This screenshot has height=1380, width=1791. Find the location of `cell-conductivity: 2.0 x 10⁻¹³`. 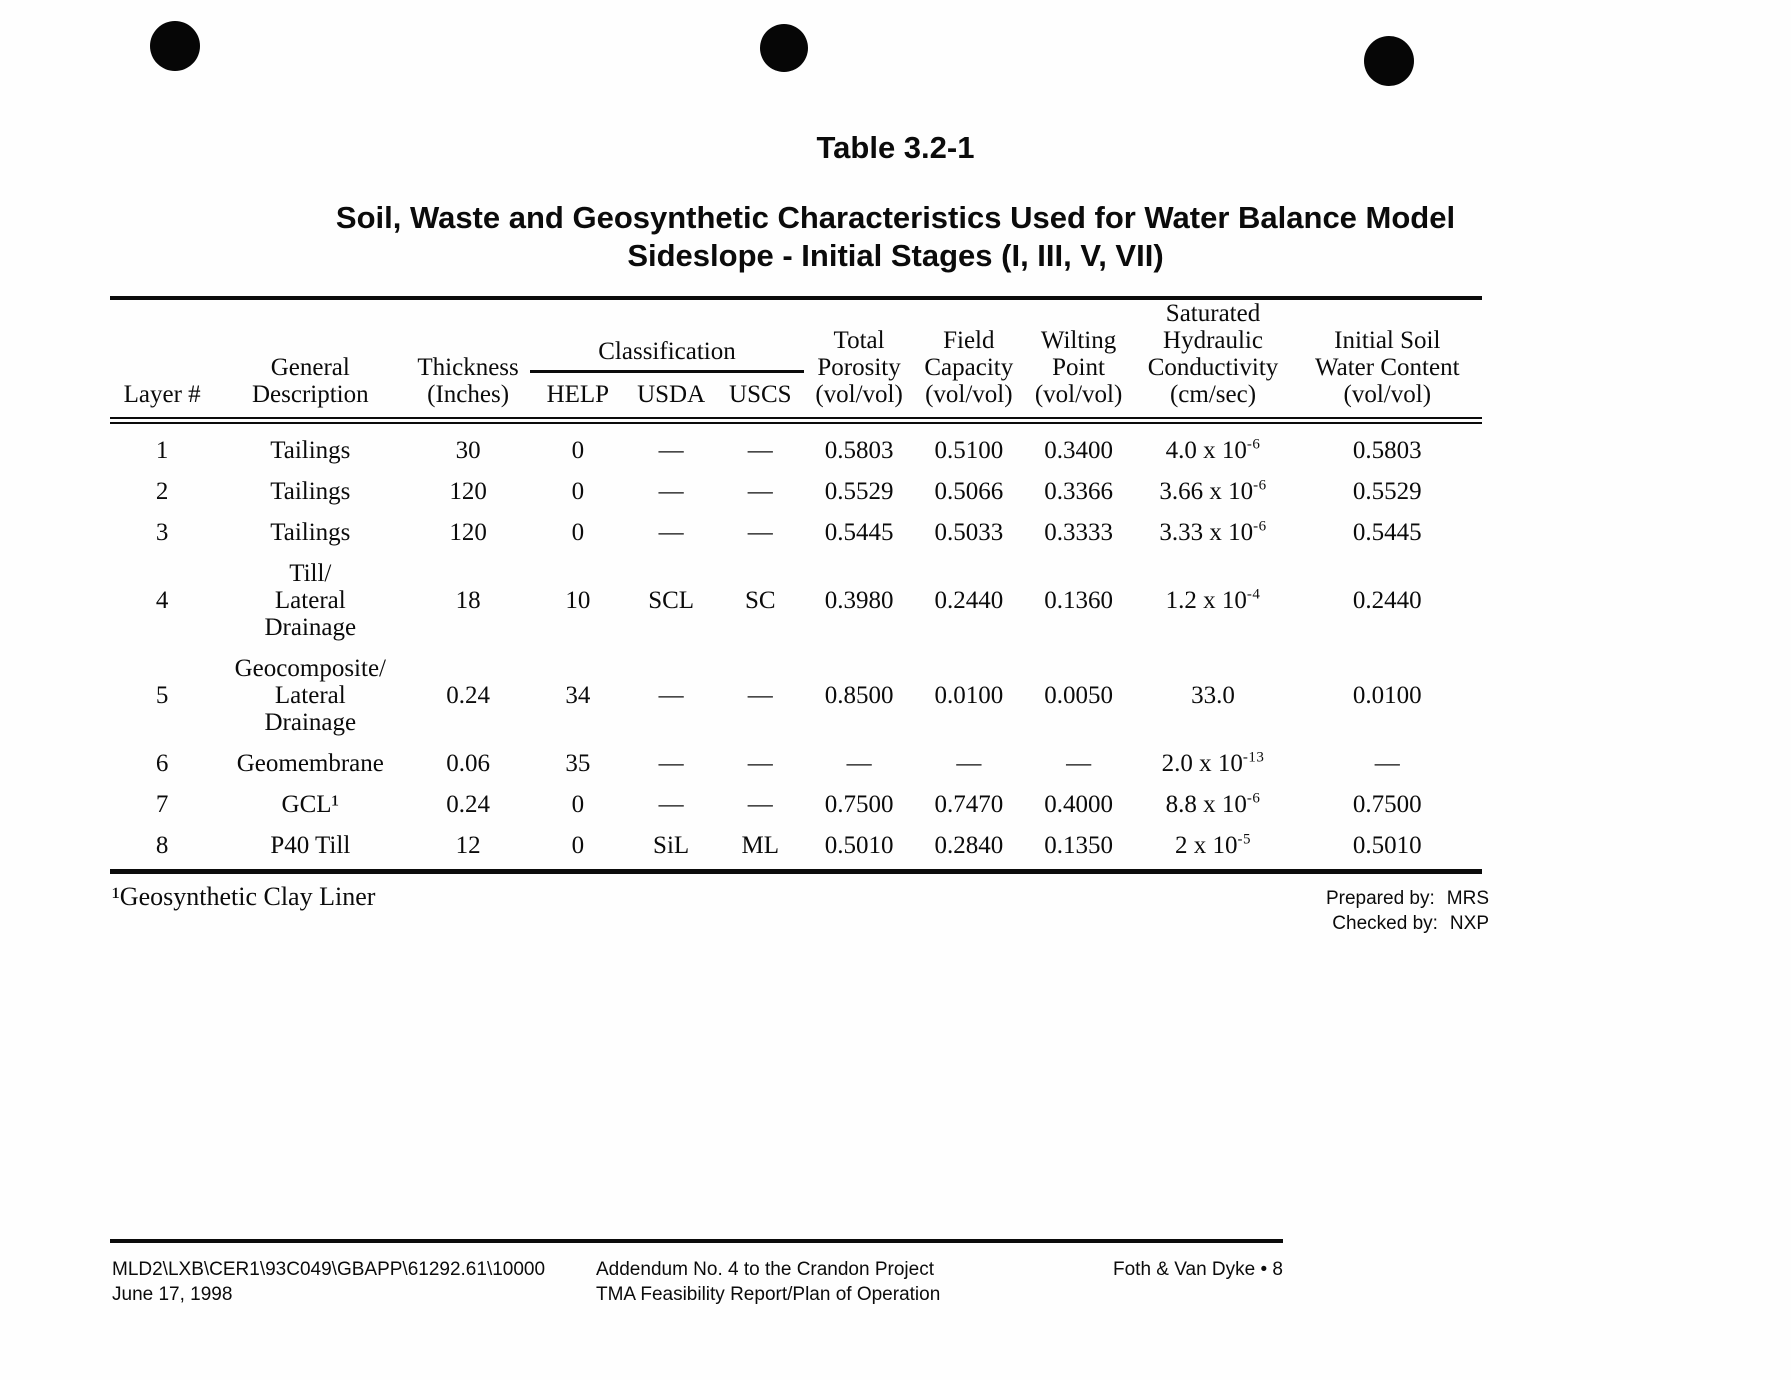

cell-conductivity: 2.0 x 10⁻¹³ is located at coordinates (1212, 763).